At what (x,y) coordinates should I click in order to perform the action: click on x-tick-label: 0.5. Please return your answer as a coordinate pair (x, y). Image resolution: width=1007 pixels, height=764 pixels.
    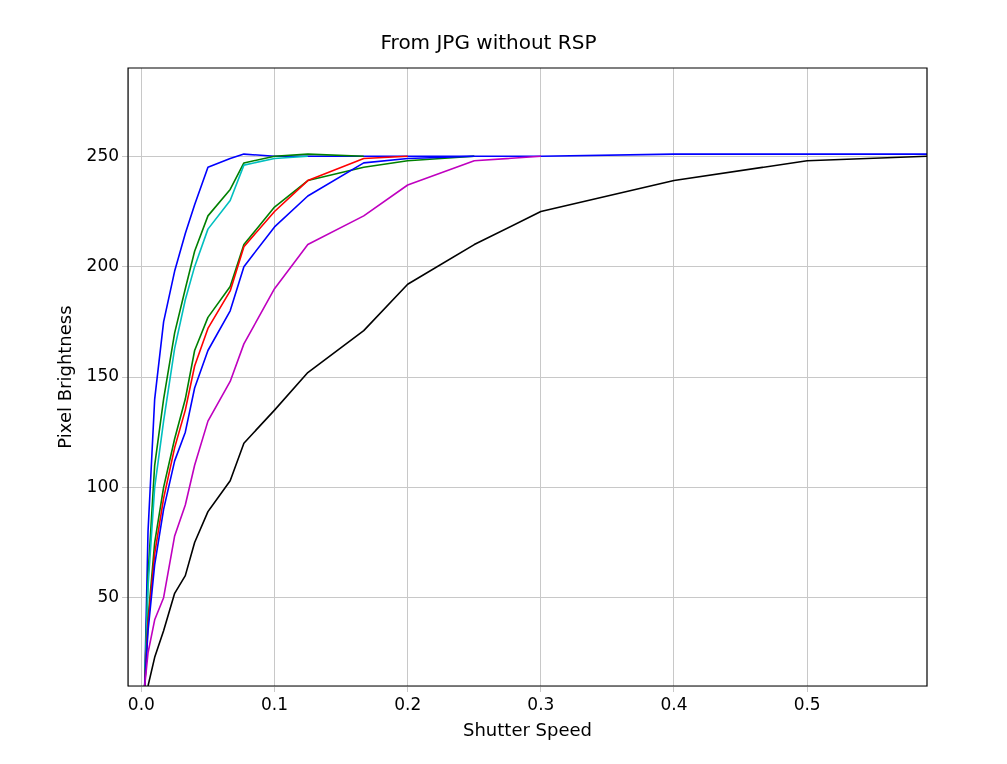
    Looking at the image, I should click on (807, 703).